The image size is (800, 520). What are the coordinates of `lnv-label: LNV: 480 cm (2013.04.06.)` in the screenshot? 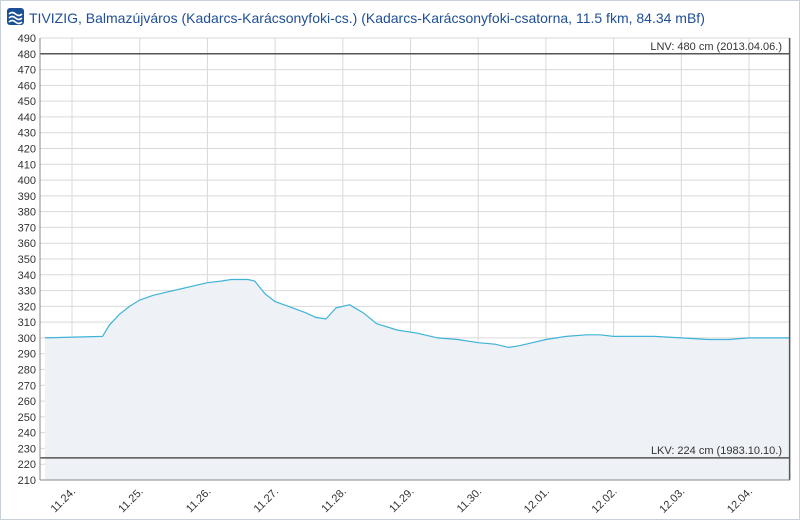 It's located at (716, 47).